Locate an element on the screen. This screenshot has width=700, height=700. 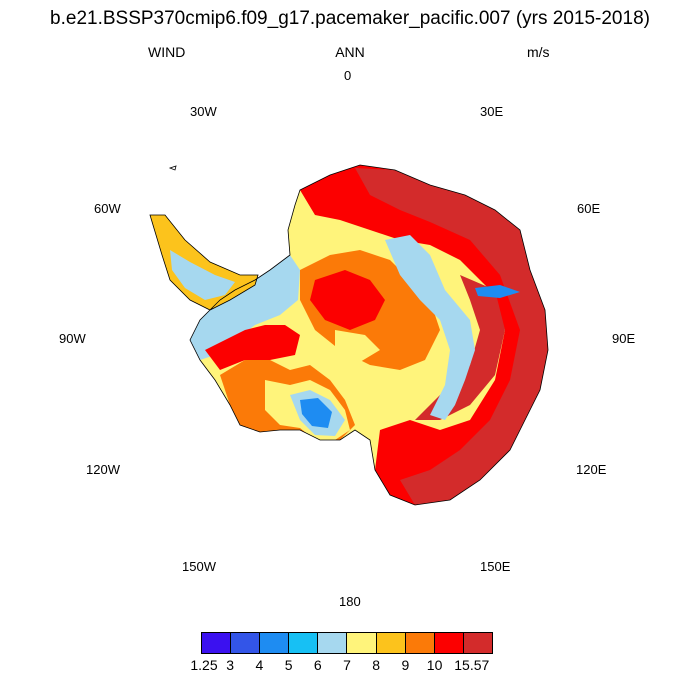
season-label: ANN is located at coordinates (350, 52).